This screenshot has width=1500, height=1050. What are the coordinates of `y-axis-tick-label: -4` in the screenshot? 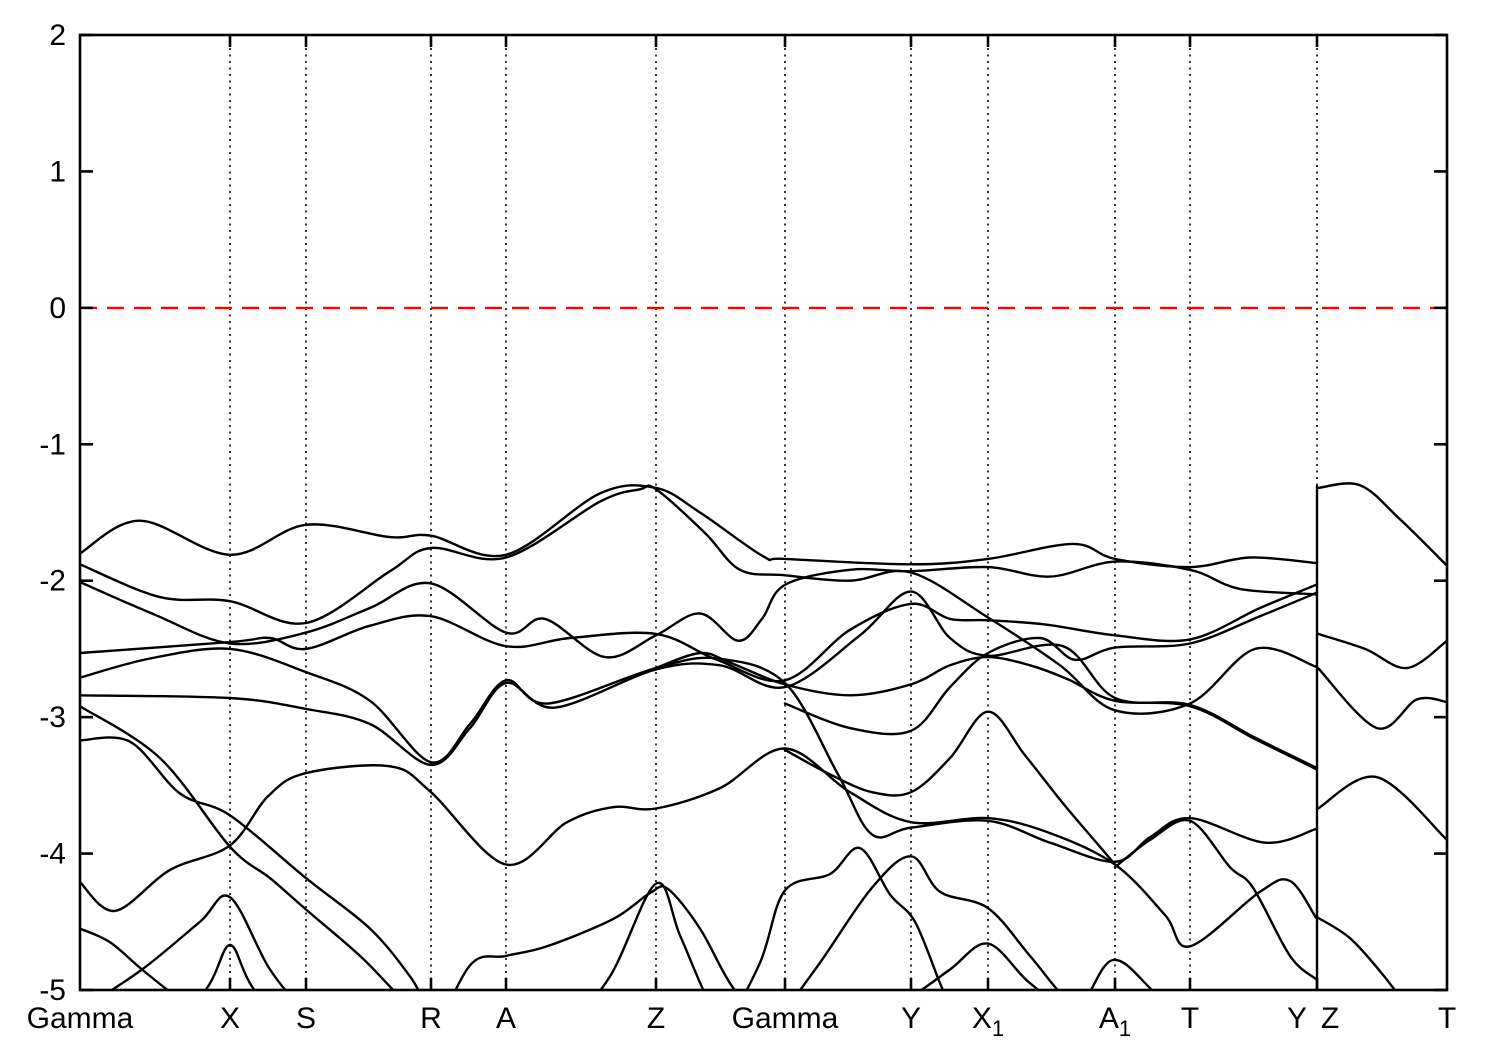 It's located at (52, 854).